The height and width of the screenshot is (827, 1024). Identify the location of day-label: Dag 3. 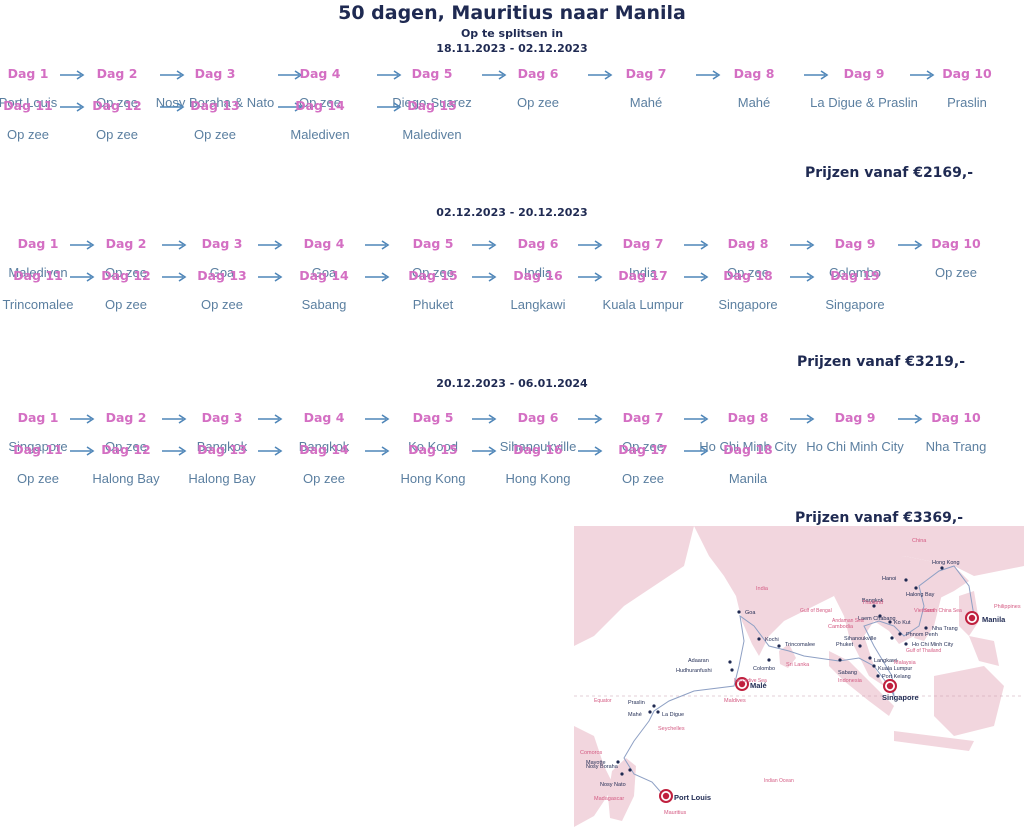
(215, 73).